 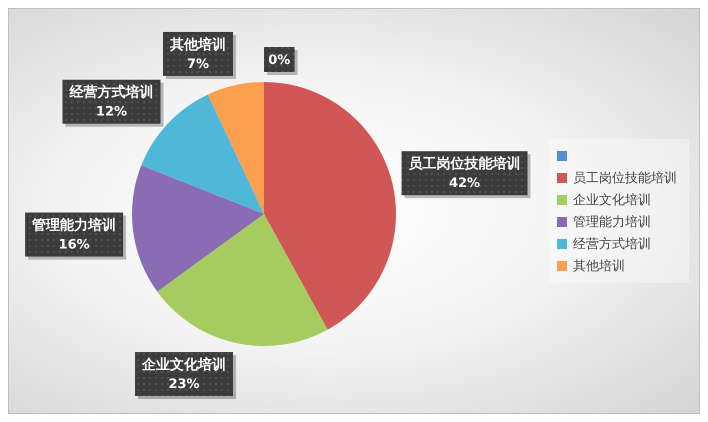 What do you see at coordinates (112, 112) in the screenshot?
I see `data-label: 12%` at bounding box center [112, 112].